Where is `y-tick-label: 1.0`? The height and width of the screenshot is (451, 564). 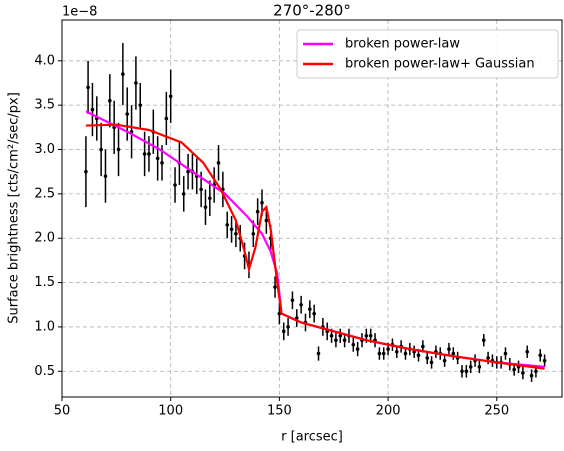
y-tick-label: 1.0 is located at coordinates (44, 326).